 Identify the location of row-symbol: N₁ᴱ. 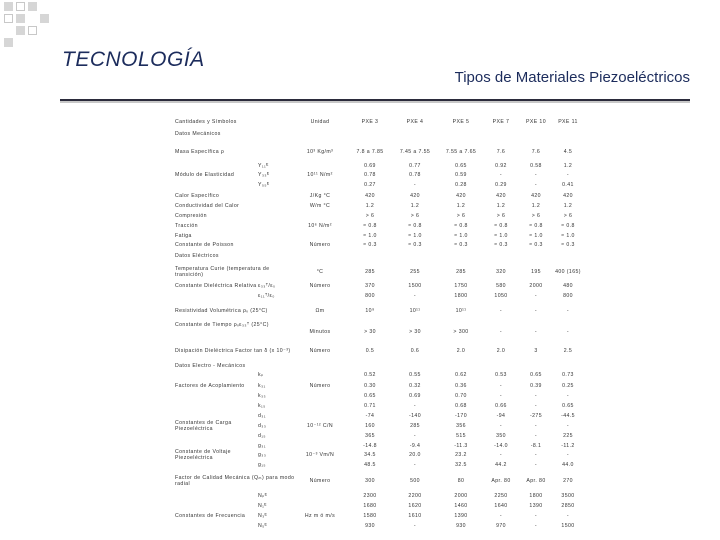
(262, 506).